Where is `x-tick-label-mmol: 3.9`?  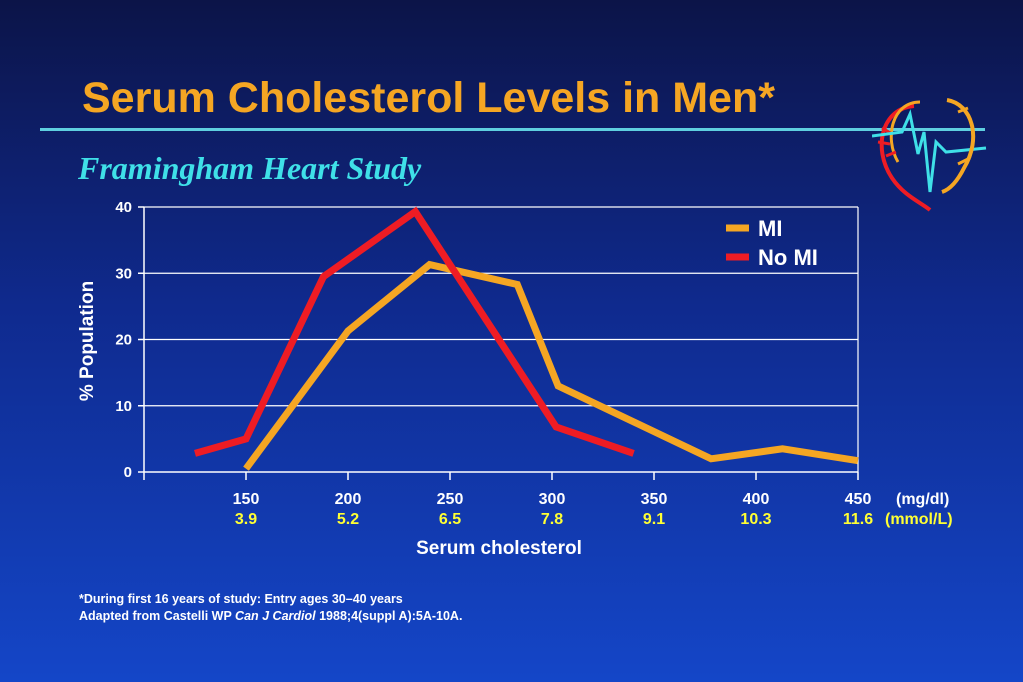
x-tick-label-mmol: 3.9 is located at coordinates (246, 519).